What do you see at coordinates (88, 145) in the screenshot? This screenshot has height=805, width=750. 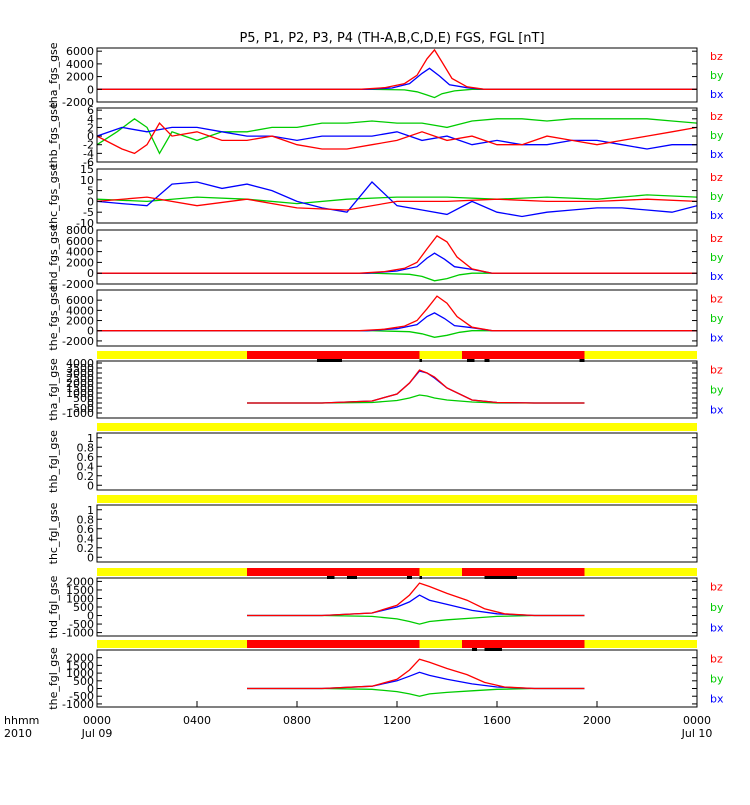 I see `y-tick-label: -2` at bounding box center [88, 145].